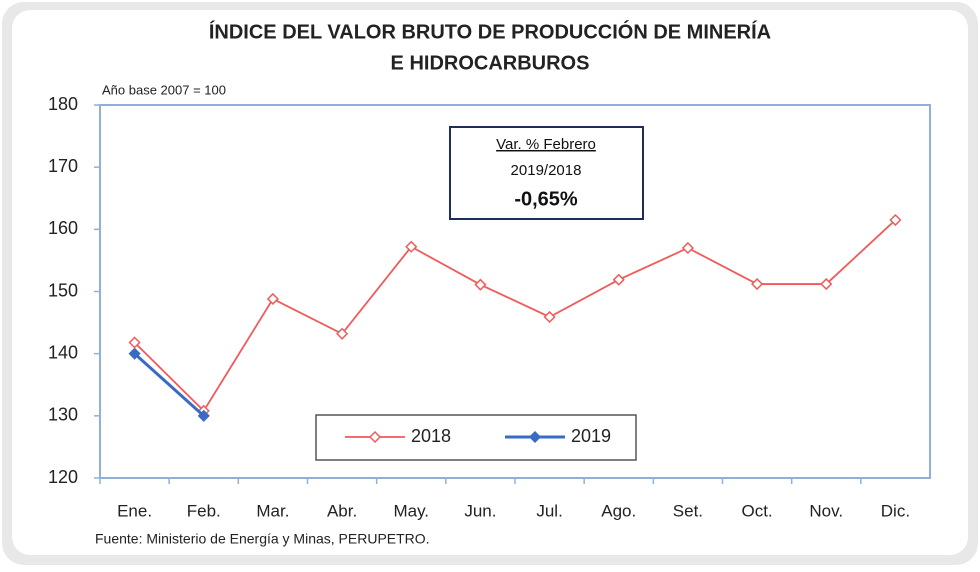  What do you see at coordinates (591, 436) in the screenshot?
I see `legend-label: 2019` at bounding box center [591, 436].